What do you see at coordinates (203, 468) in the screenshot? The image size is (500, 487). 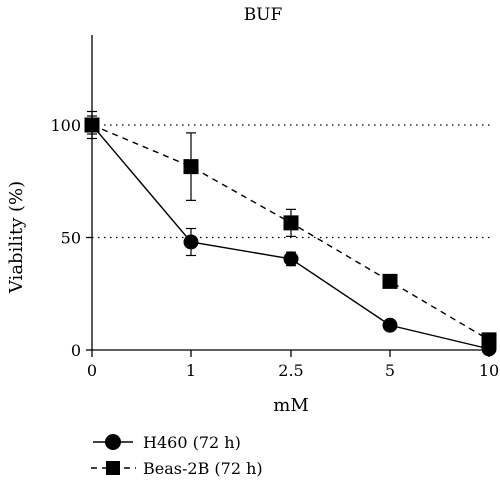 I see `legend-label-beas2b: Beas-2B (72 h)` at bounding box center [203, 468].